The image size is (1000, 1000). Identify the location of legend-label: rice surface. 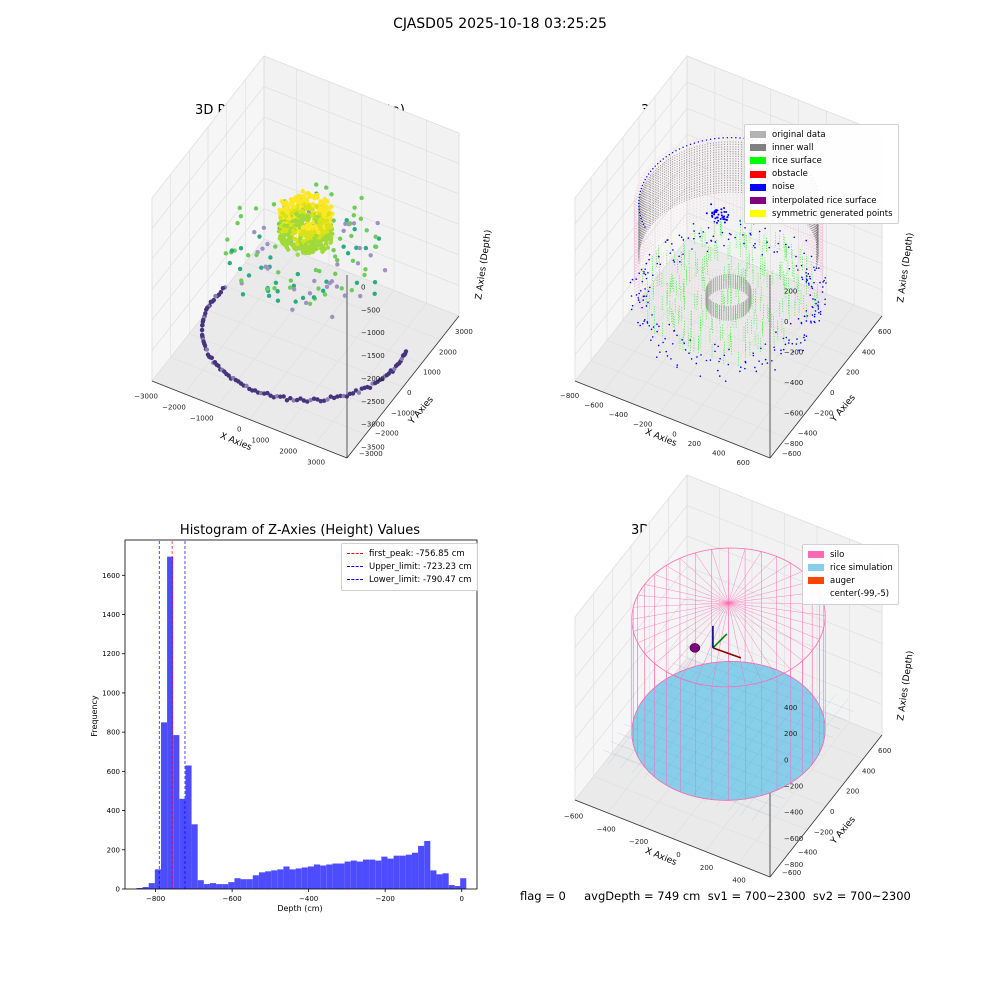
(797, 160).